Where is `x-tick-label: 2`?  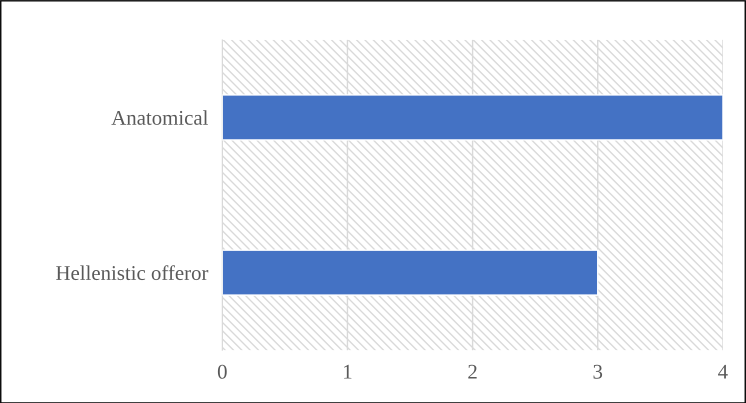
x-tick-label: 2 is located at coordinates (472, 371).